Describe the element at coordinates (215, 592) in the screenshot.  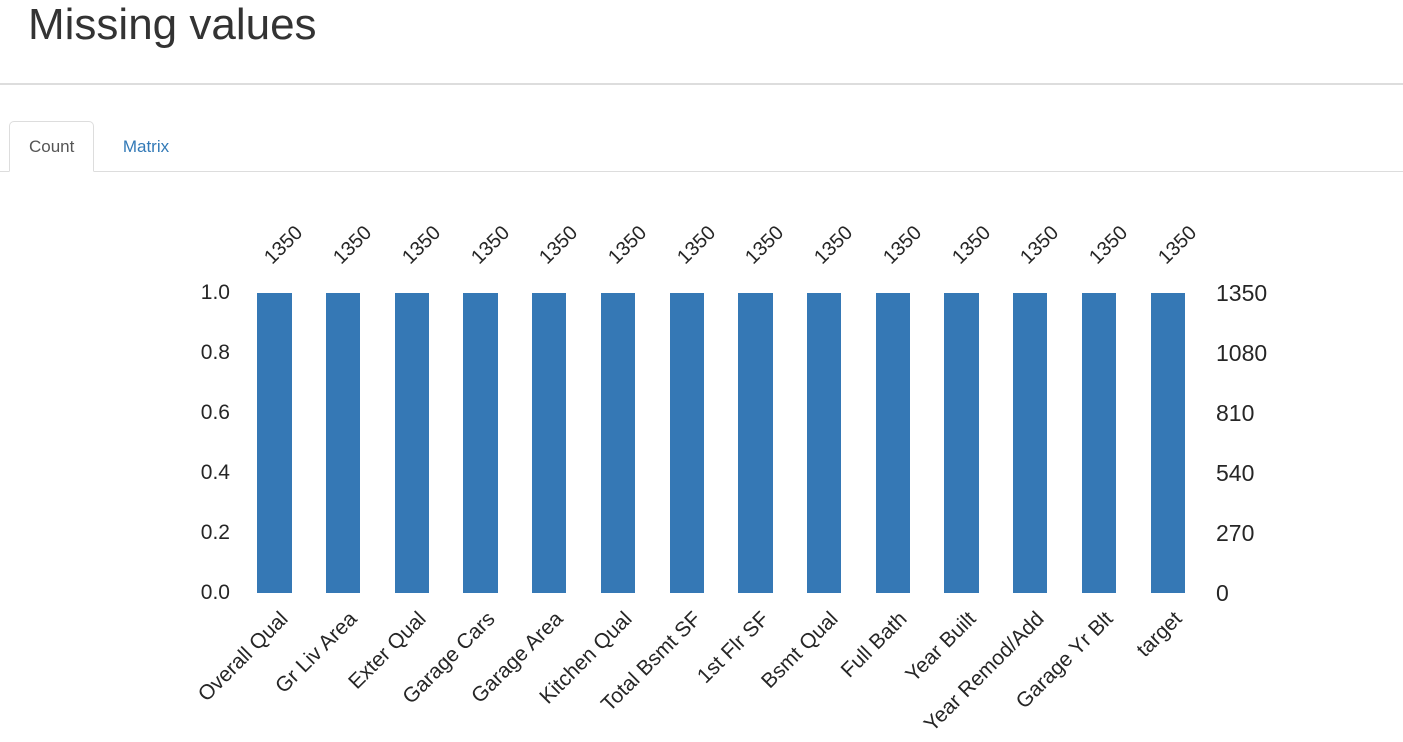
I see `y-axis-left-tick-label: 0.0` at that location.